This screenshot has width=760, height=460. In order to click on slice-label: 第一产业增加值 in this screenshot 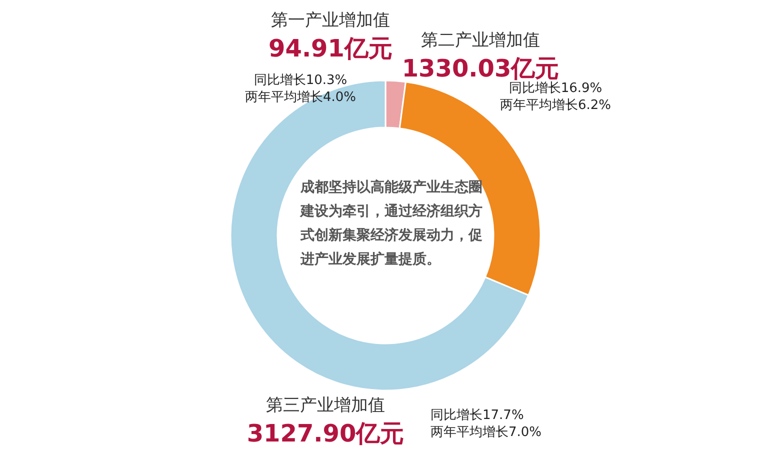, I will do `click(330, 20)`.